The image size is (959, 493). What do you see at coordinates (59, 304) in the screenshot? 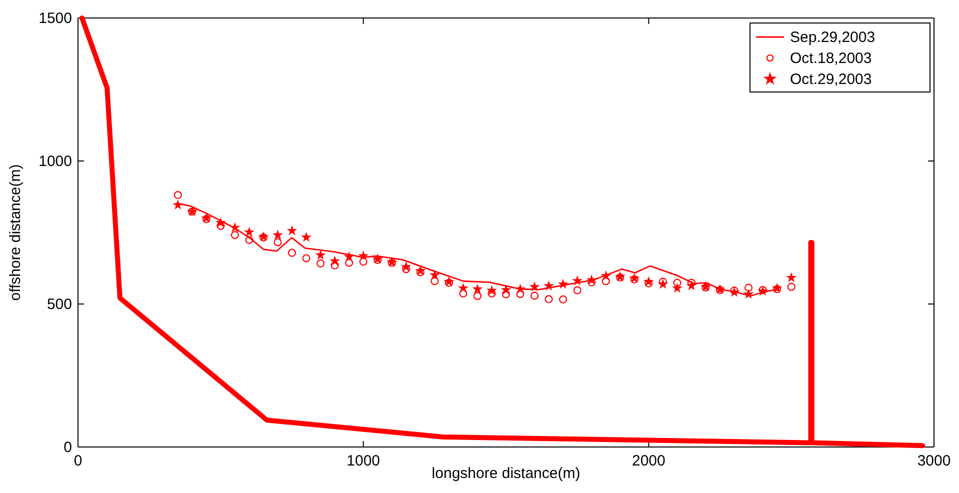
I see `y-tick-label: 500` at bounding box center [59, 304].